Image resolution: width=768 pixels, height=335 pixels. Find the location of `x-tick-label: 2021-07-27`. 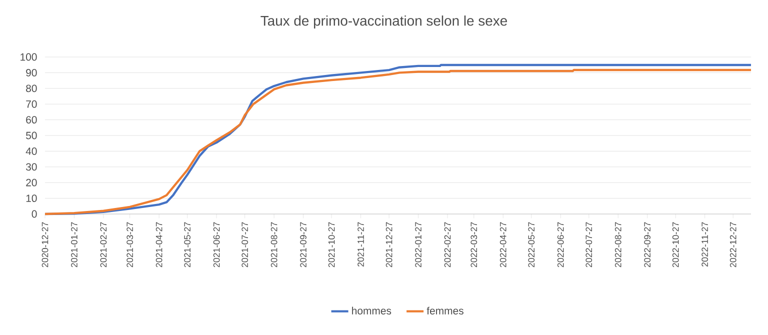

x-tick-label: 2021-07-27 is located at coordinates (245, 245).